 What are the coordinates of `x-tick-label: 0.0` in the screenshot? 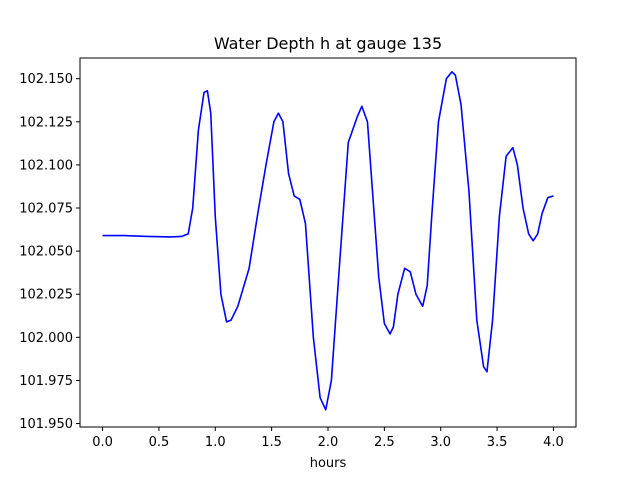 It's located at (102, 442).